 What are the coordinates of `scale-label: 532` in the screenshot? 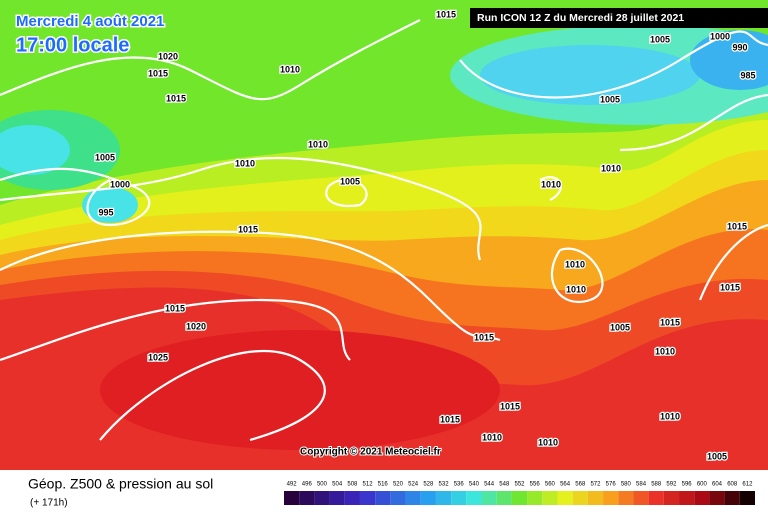 It's located at (444, 485).